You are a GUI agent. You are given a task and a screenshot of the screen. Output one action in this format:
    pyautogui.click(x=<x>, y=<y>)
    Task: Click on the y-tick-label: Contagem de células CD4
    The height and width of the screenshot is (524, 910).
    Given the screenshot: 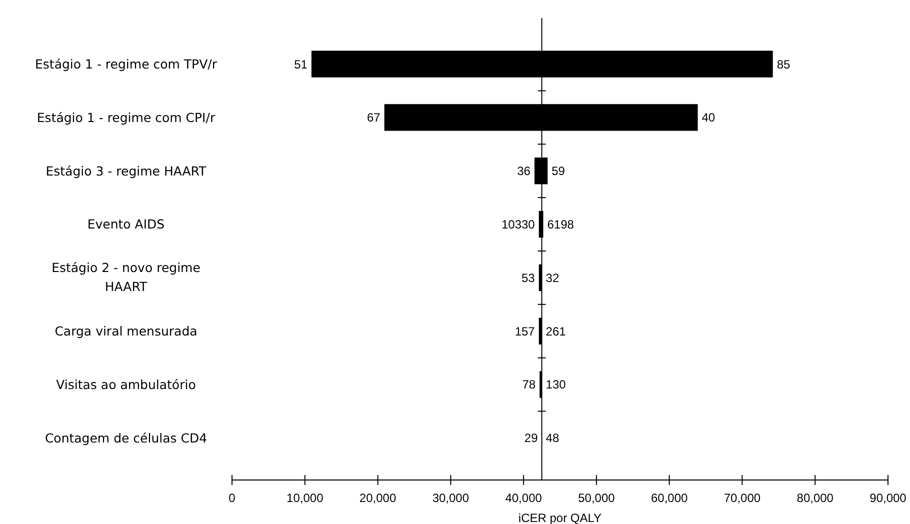 What is the action you would take?
    pyautogui.click(x=126, y=438)
    